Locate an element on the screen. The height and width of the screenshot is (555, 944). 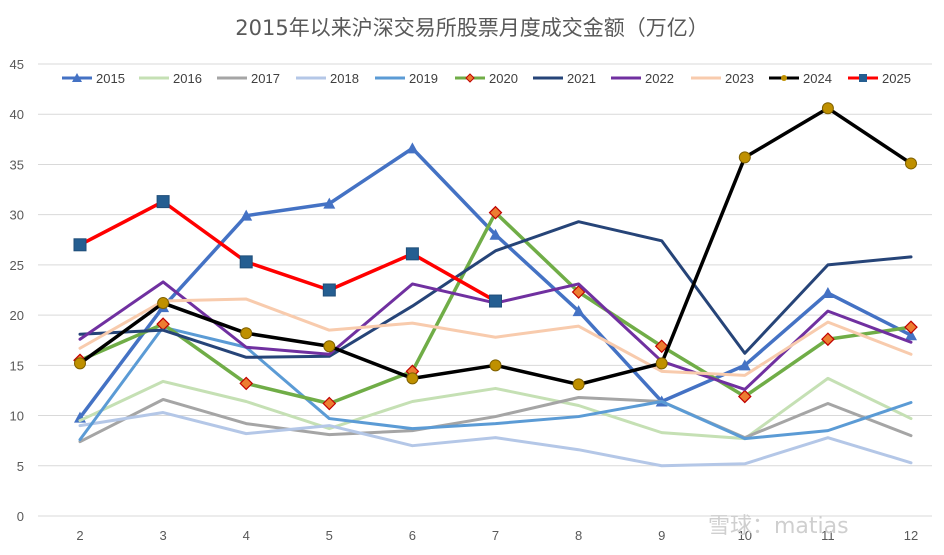
y-axis-ticks: 0 5 10 15 20 25 30 35 40 45 is located at coordinates (17, 290).